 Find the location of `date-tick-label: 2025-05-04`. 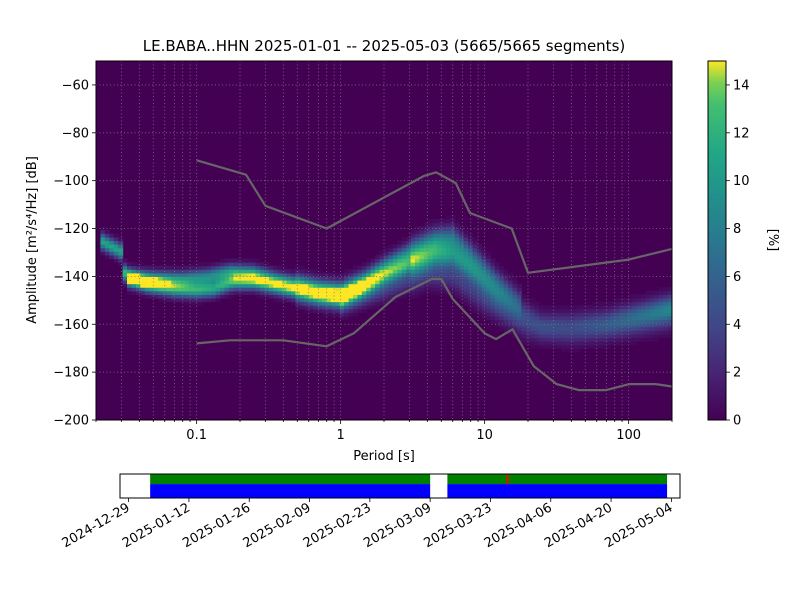

date-tick-label: 2025-05-04 is located at coordinates (638, 525).